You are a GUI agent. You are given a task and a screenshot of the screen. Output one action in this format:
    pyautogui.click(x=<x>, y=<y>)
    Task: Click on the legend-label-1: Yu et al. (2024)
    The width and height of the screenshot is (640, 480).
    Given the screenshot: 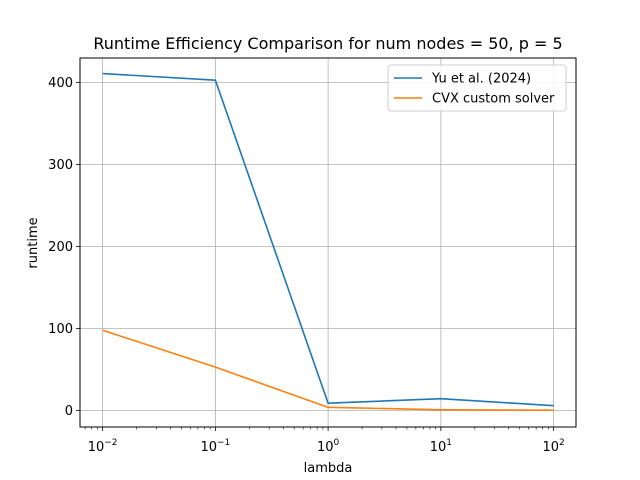 What is the action you would take?
    pyautogui.click(x=481, y=79)
    